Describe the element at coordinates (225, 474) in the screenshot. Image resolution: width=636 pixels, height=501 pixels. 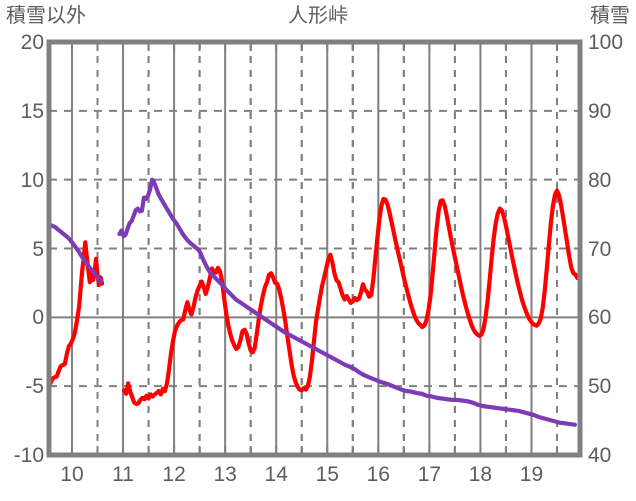
I see `x-axis-tick-label: 13` at that location.